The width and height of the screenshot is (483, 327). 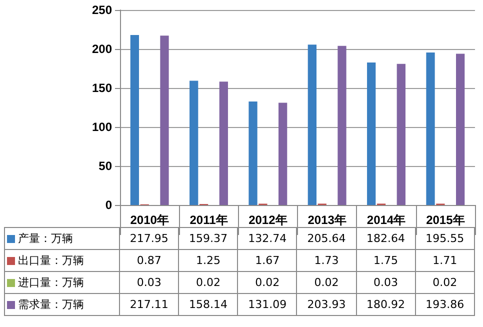 What do you see at coordinates (445, 220) in the screenshot?
I see `x-tick-label: 2015年` at bounding box center [445, 220].